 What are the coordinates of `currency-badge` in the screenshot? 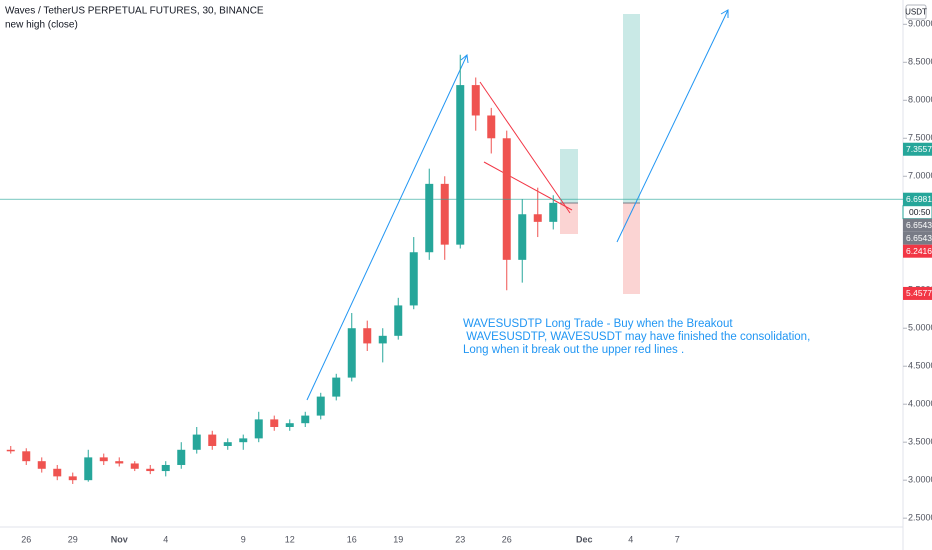 It's located at (916, 12).